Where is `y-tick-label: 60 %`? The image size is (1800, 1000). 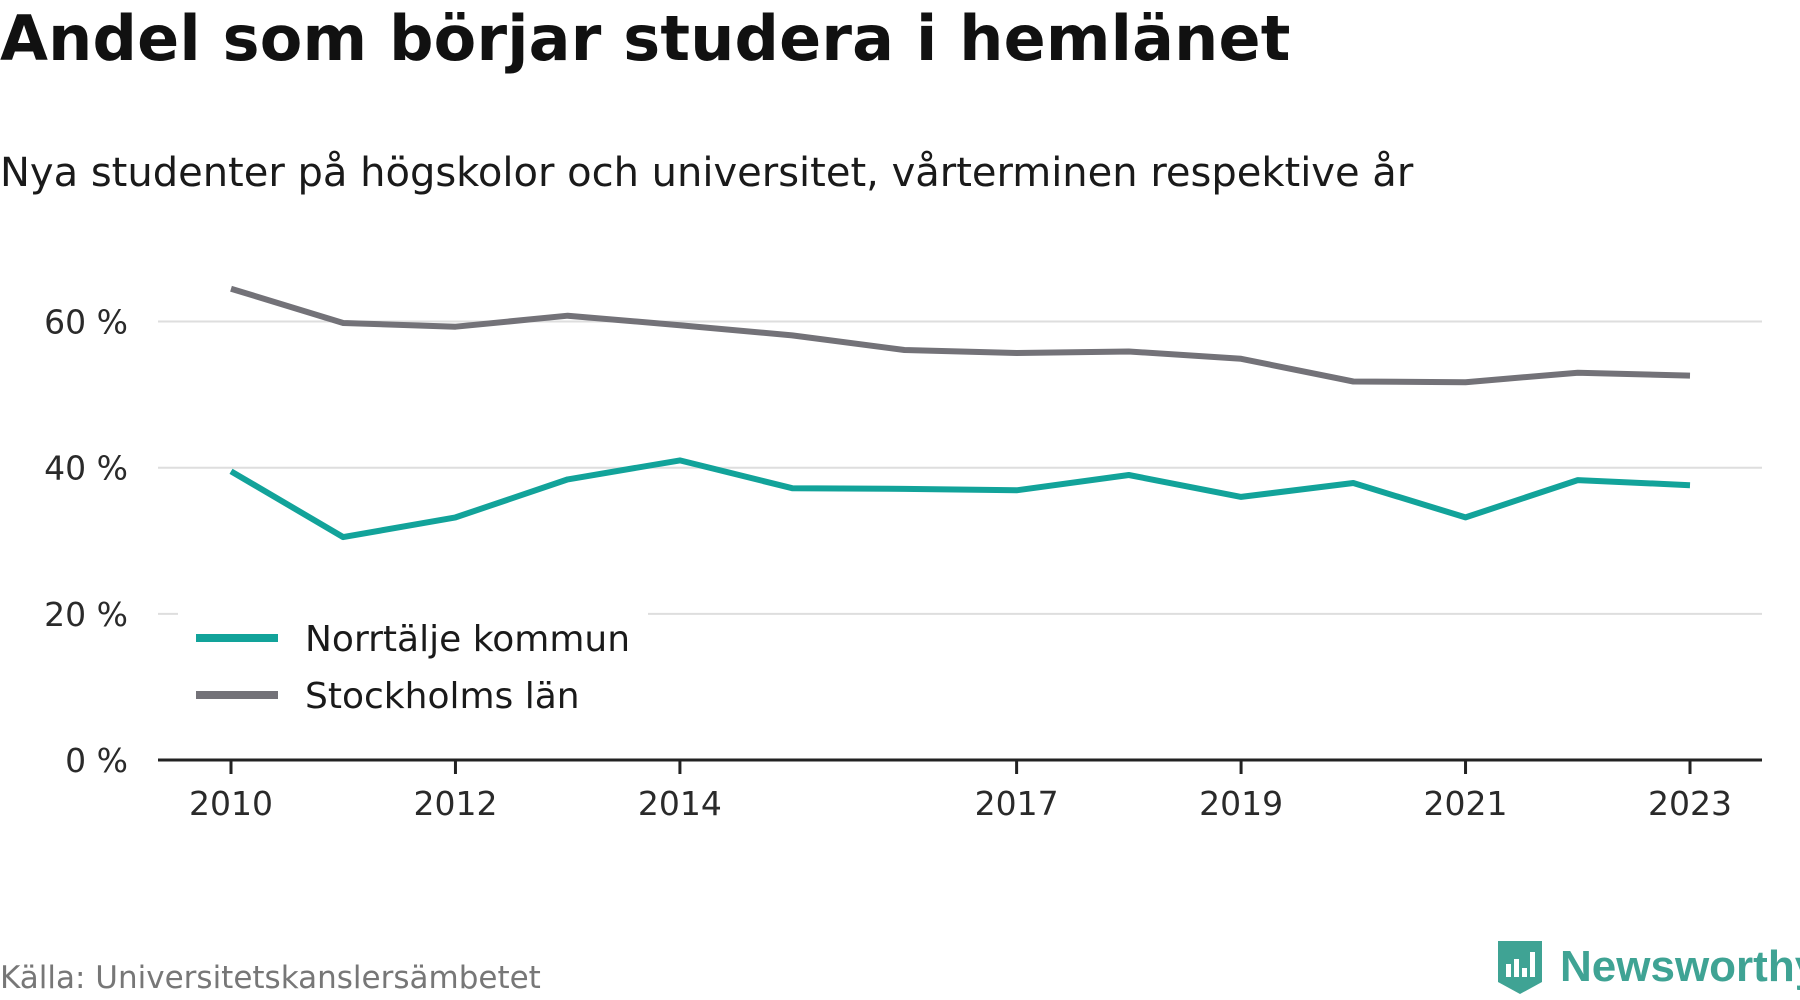
y-tick-label: 60 % is located at coordinates (86, 322).